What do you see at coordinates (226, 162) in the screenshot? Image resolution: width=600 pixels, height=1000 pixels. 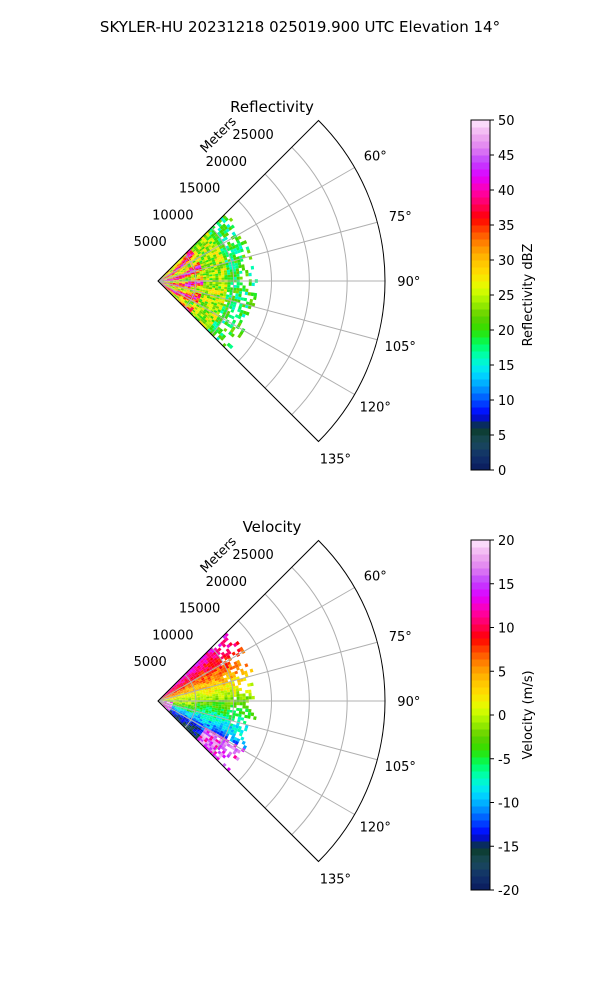 I see `radial-tick-label: 20000` at bounding box center [226, 162].